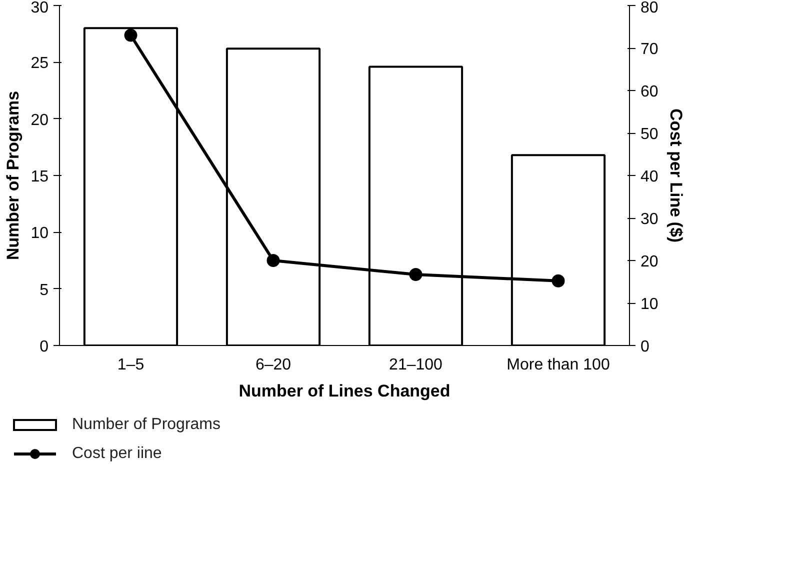 The image size is (805, 572). I want to click on x-tick-label: 21–100, so click(416, 365).